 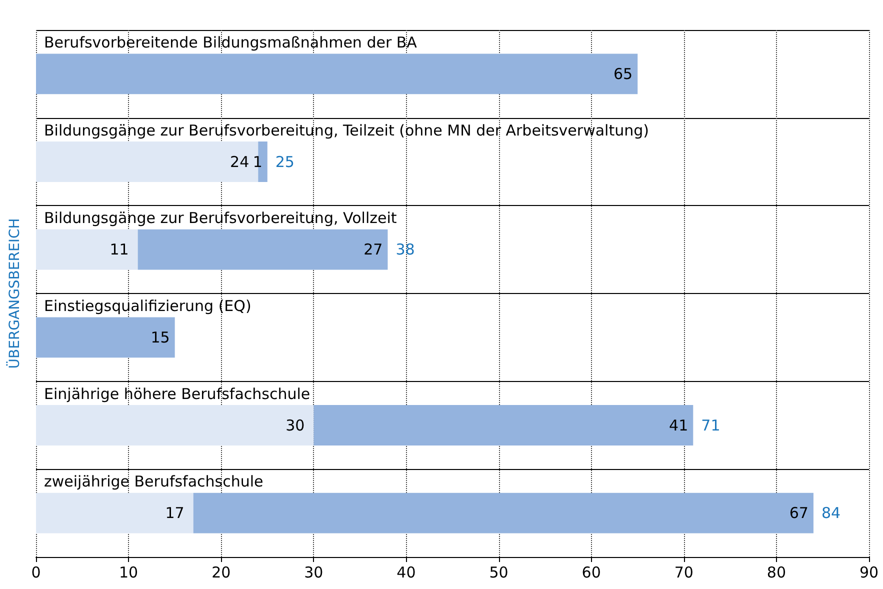 What do you see at coordinates (240, 161) in the screenshot?
I see `data-label: 24` at bounding box center [240, 161].